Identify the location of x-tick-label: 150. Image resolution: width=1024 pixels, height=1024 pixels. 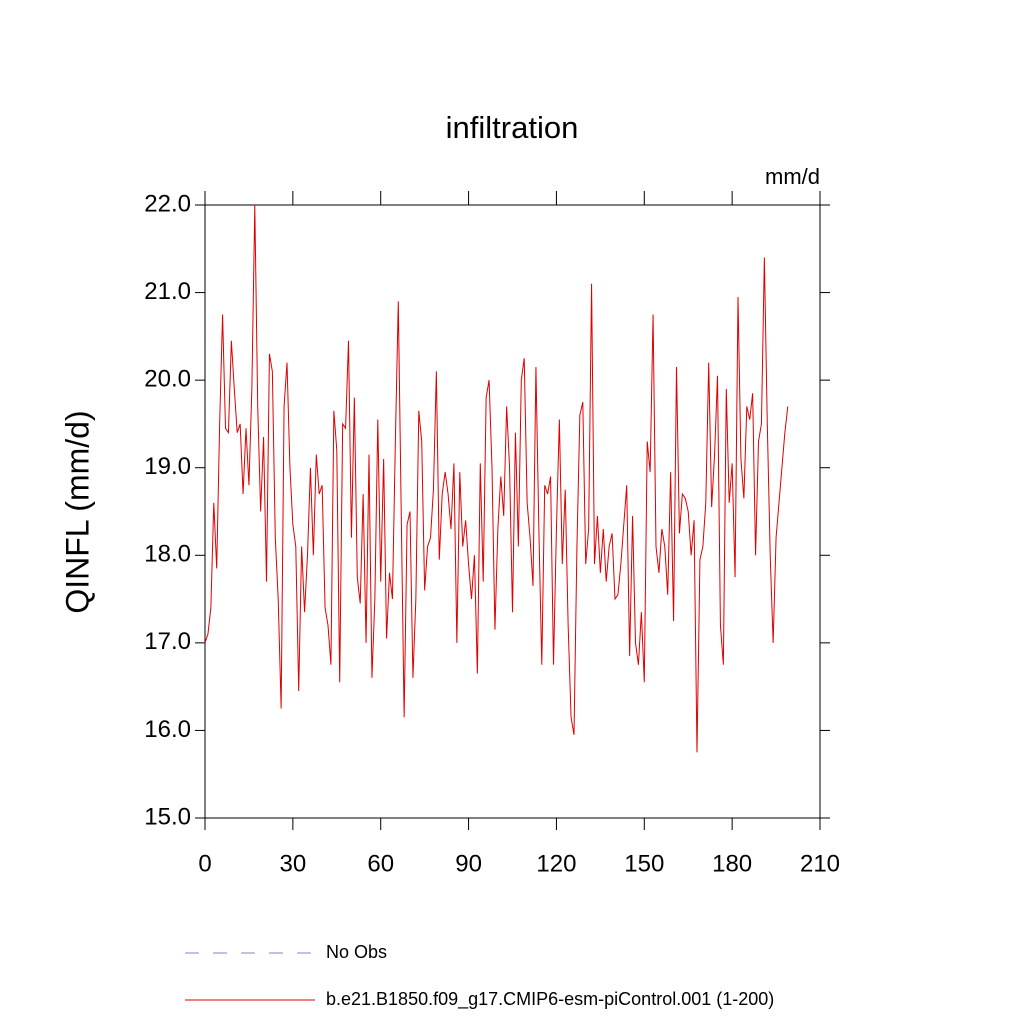
(644, 863).